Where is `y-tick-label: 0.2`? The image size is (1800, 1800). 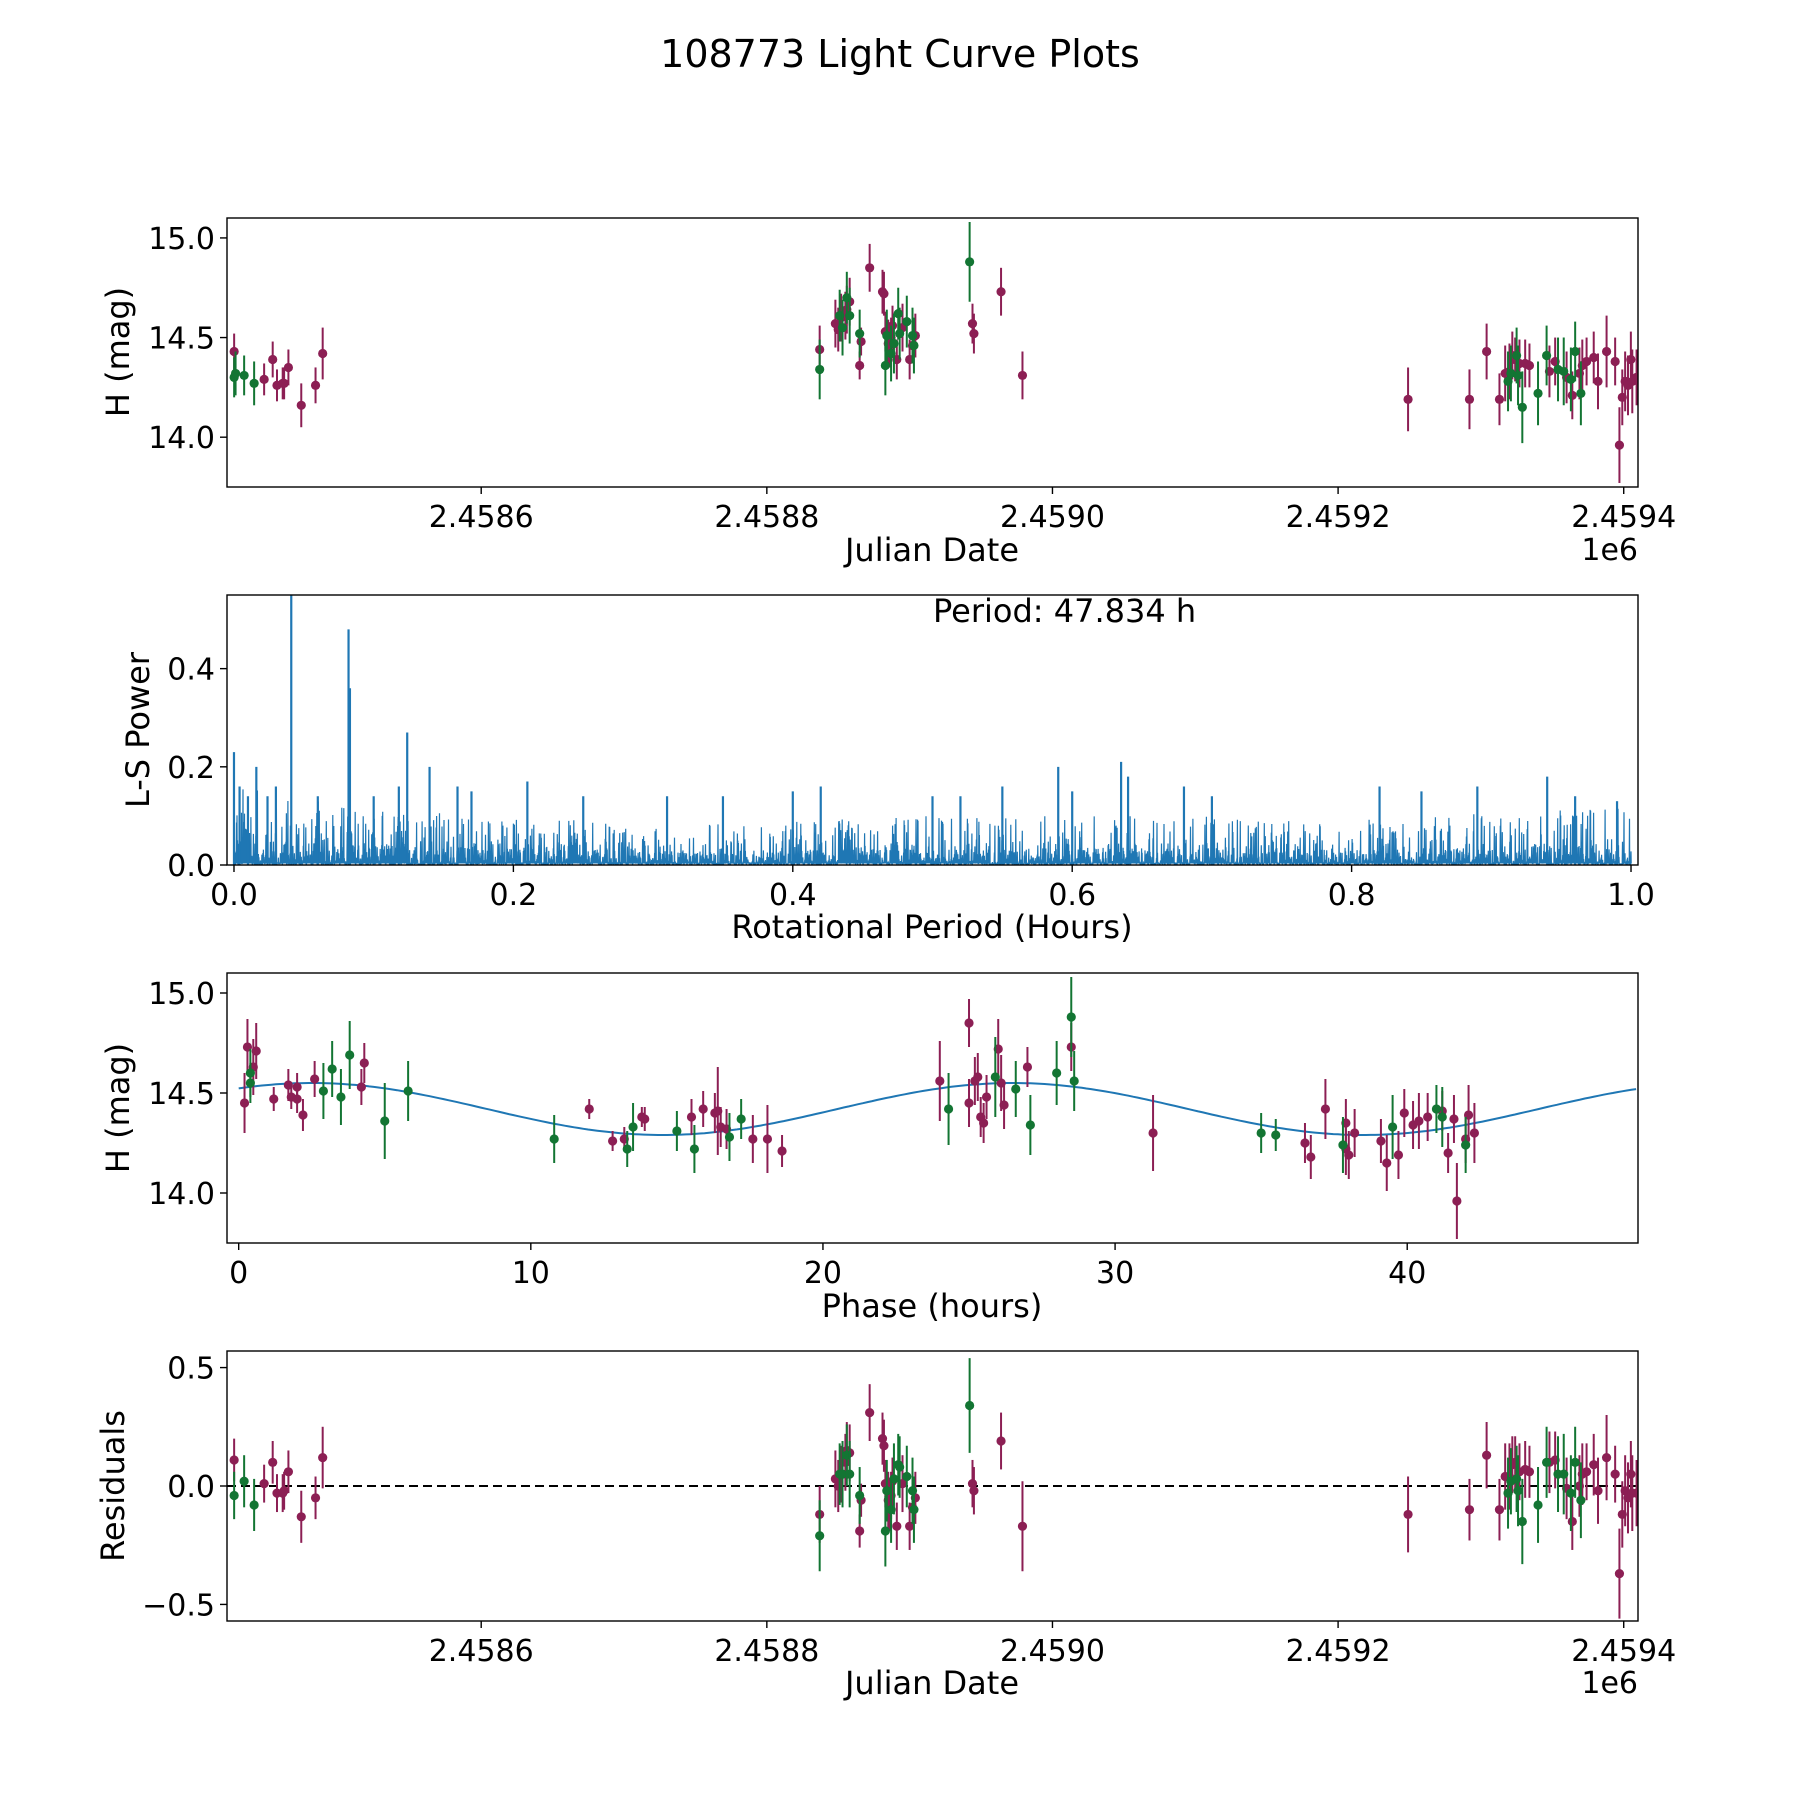 y-tick-label: 0.2 is located at coordinates (191, 768).